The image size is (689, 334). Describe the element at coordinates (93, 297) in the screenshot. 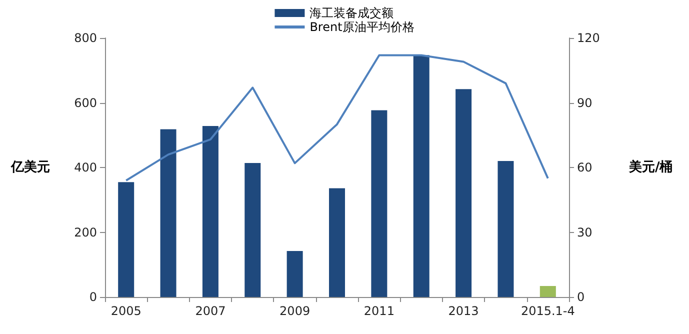

I see `y-tick-label: 0` at that location.